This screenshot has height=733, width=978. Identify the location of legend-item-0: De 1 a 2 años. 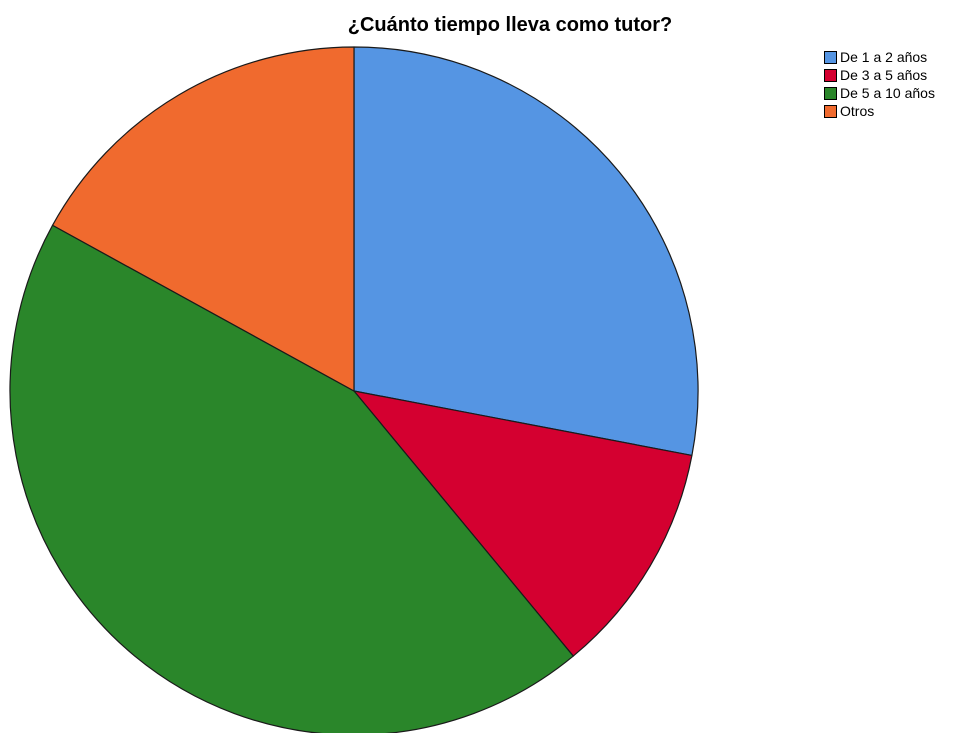
(879, 57).